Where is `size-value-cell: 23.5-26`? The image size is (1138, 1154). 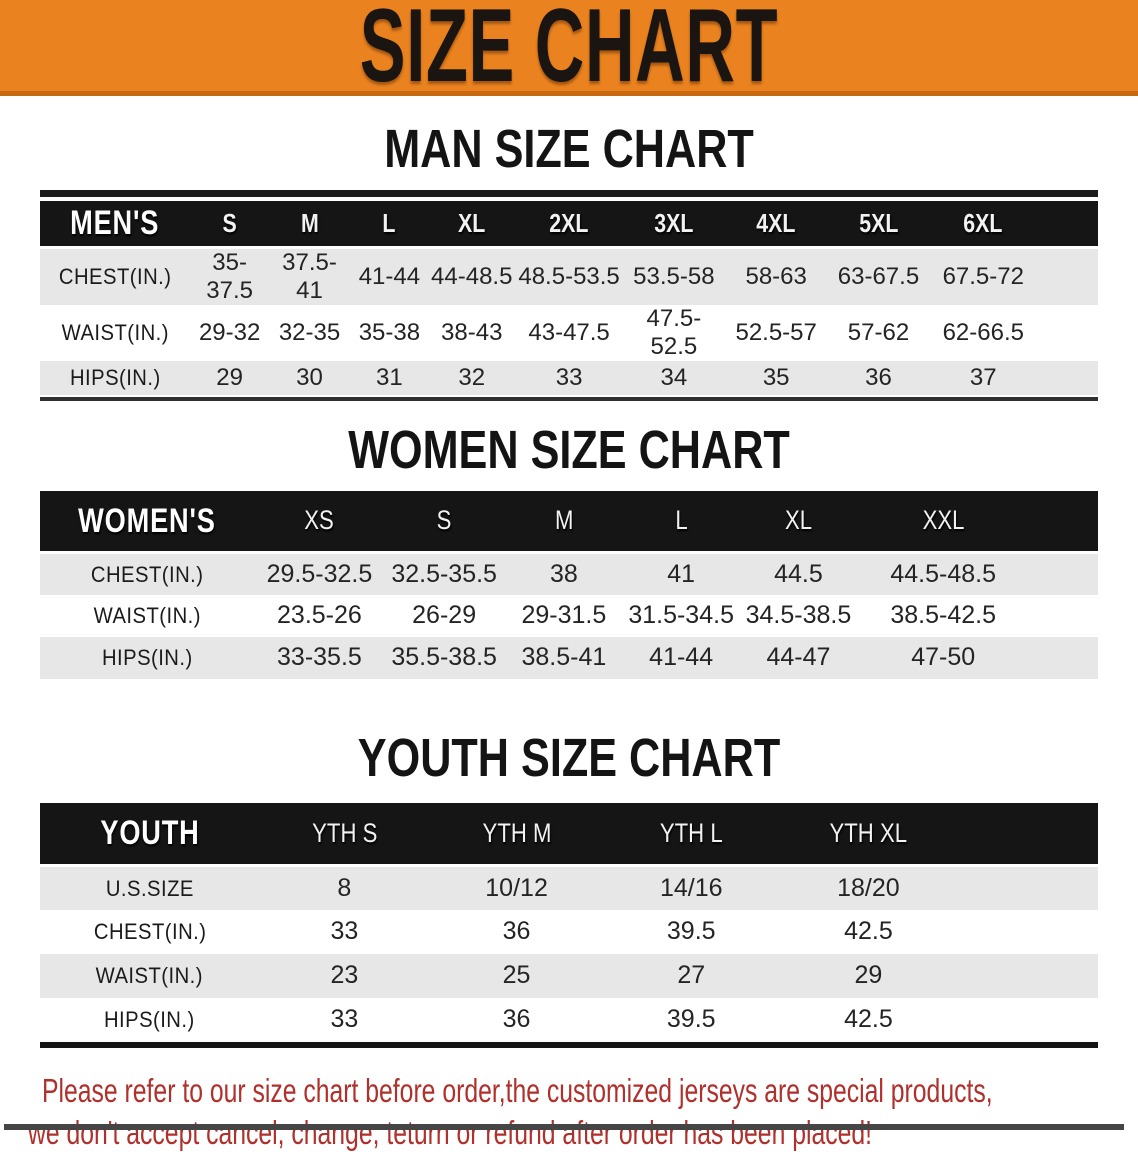
size-value-cell: 23.5-26 is located at coordinates (319, 615).